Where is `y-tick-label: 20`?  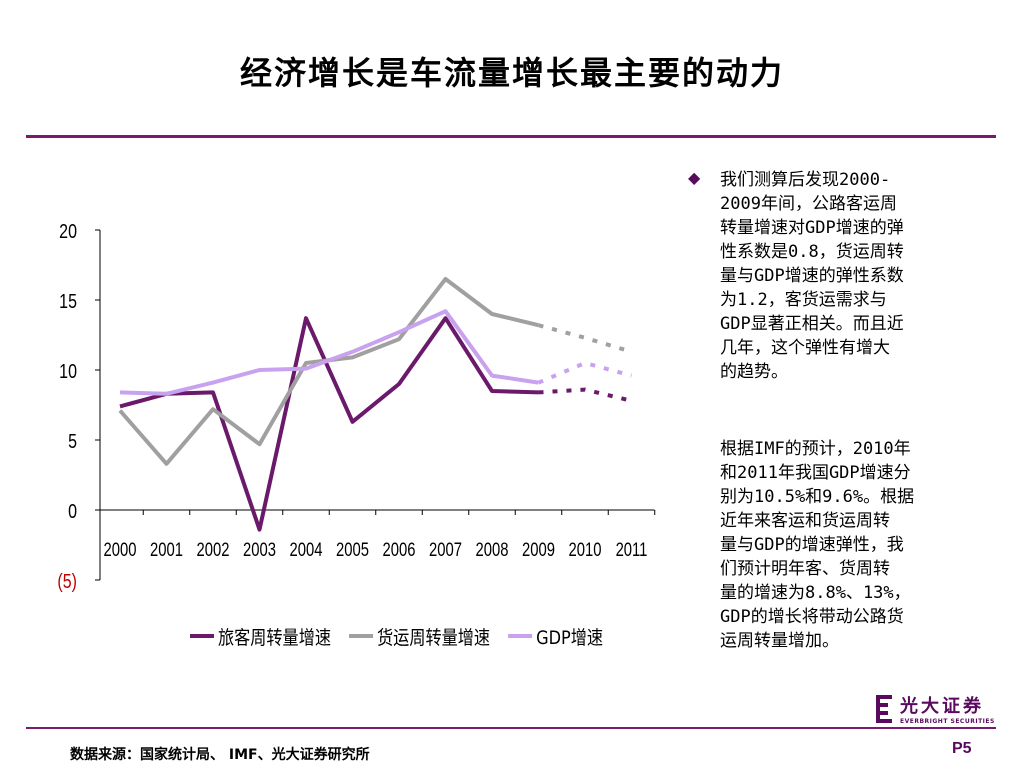
y-tick-label: 20 is located at coordinates (68, 231).